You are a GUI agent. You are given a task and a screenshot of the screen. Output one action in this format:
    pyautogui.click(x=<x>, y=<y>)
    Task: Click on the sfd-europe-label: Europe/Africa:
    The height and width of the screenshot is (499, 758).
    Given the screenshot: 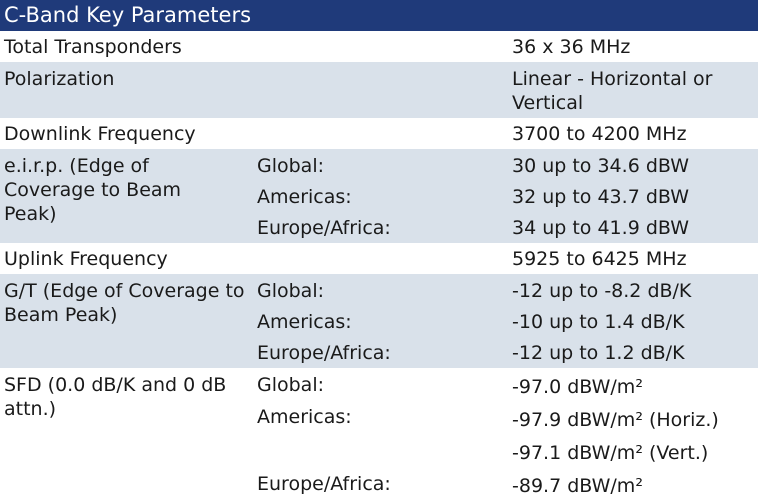 What is the action you would take?
    pyautogui.click(x=324, y=484)
    